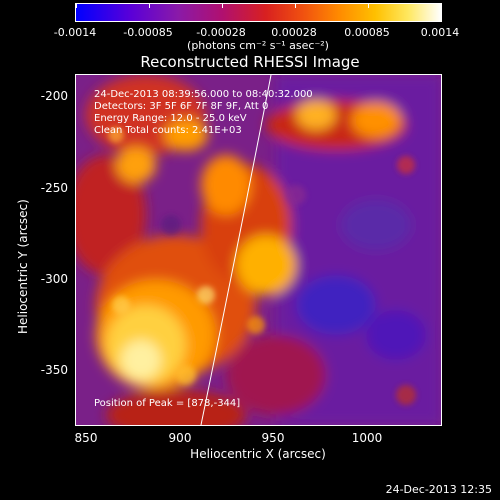 Image resolution: width=500 pixels, height=500 pixels. What do you see at coordinates (180, 438) in the screenshot?
I see `x-tick-label: 900` at bounding box center [180, 438].